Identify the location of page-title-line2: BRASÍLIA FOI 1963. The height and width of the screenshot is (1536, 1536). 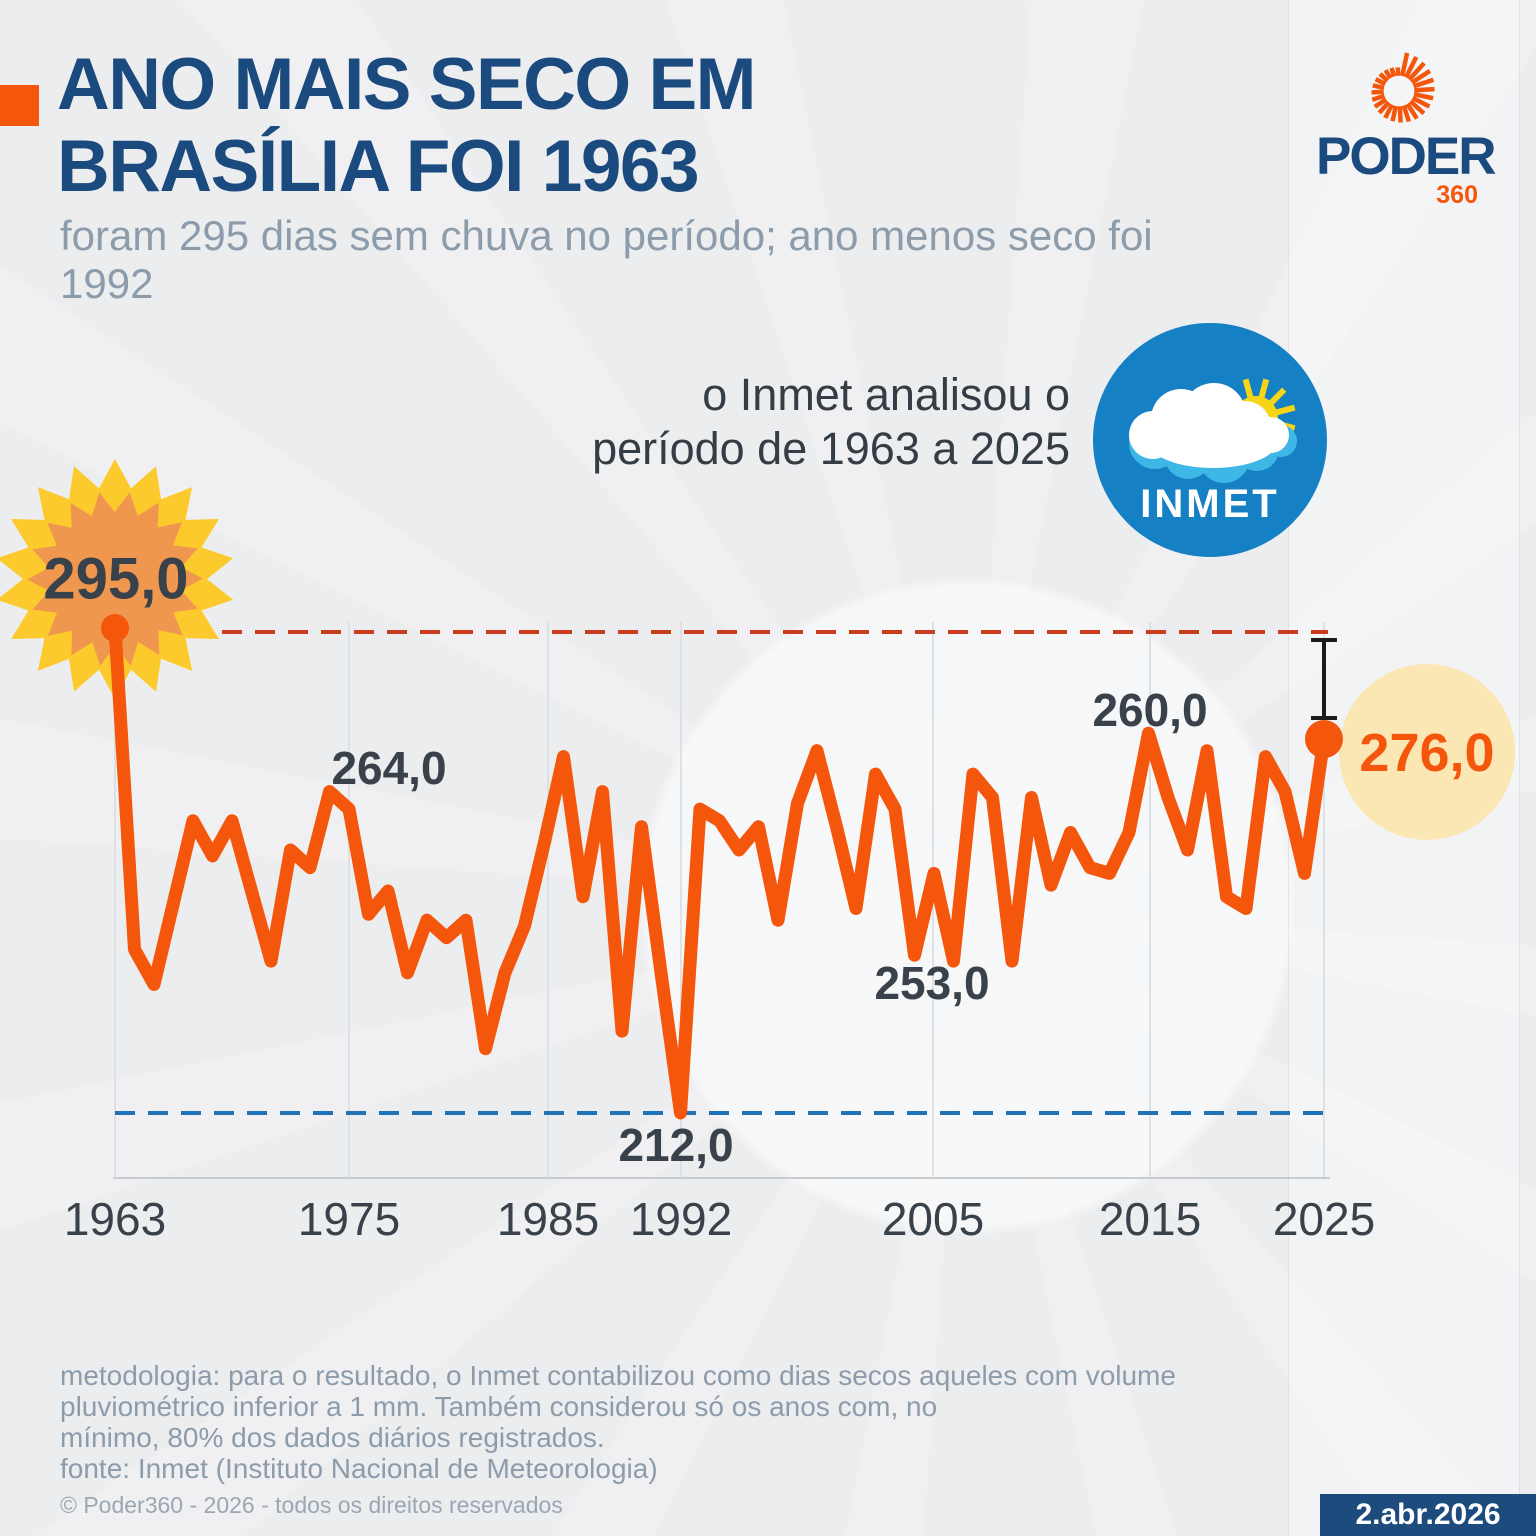
(378, 166).